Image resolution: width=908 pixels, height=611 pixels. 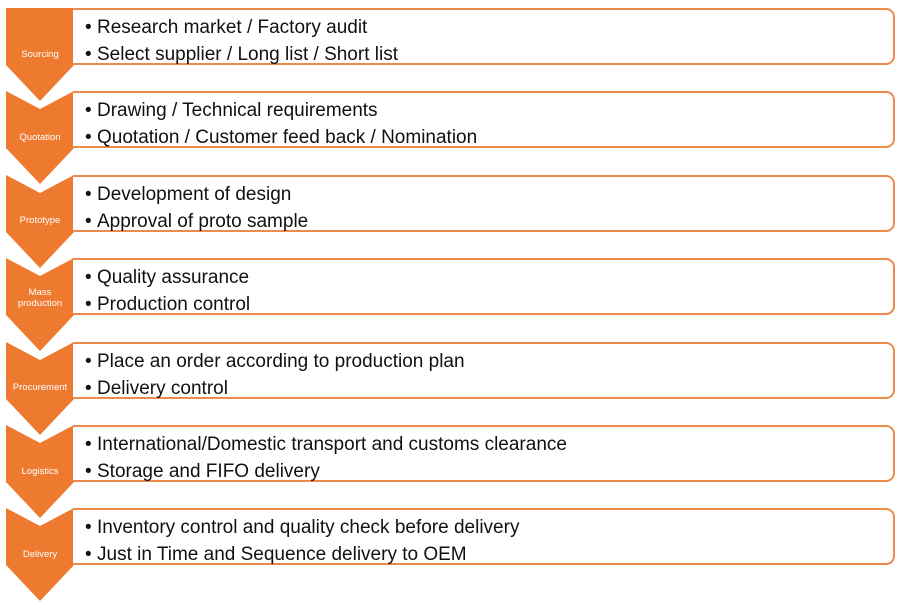 I want to click on bullet-item: • Delivery control, so click(x=489, y=388).